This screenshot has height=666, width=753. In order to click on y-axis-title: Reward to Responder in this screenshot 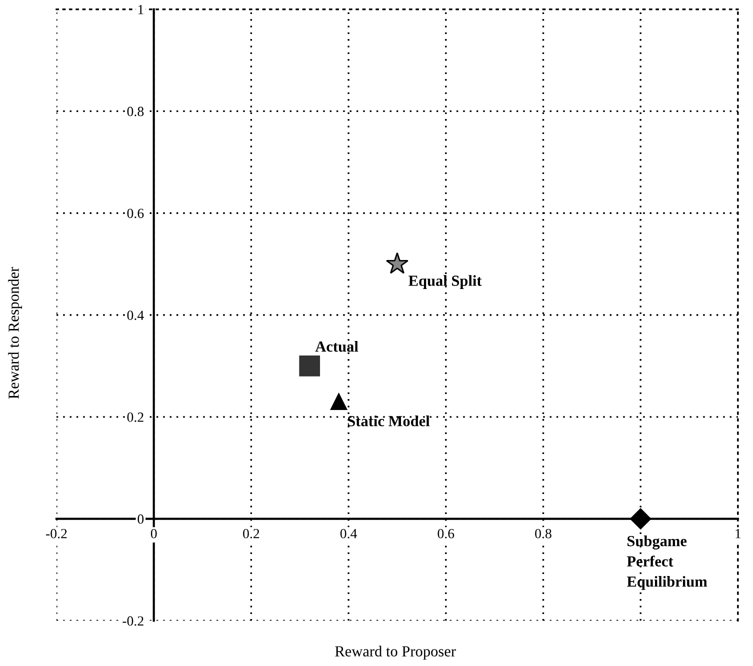, I will do `click(15, 332)`.